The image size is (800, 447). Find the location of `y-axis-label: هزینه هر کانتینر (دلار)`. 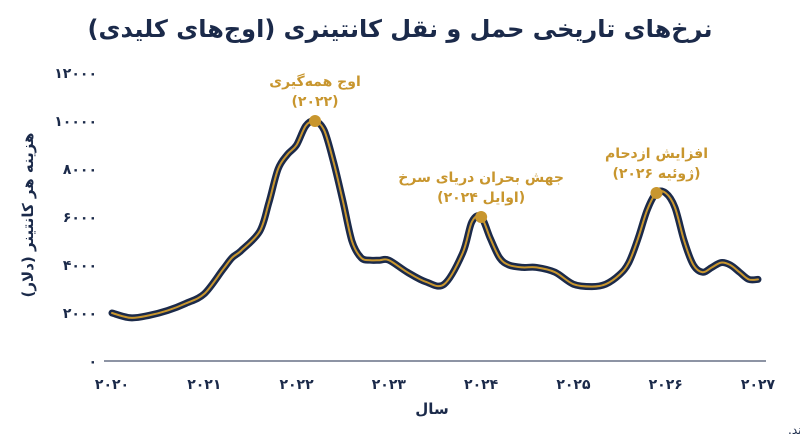

y-axis-label: هزینه هر کانتینر (دلار) is located at coordinates (28, 215).